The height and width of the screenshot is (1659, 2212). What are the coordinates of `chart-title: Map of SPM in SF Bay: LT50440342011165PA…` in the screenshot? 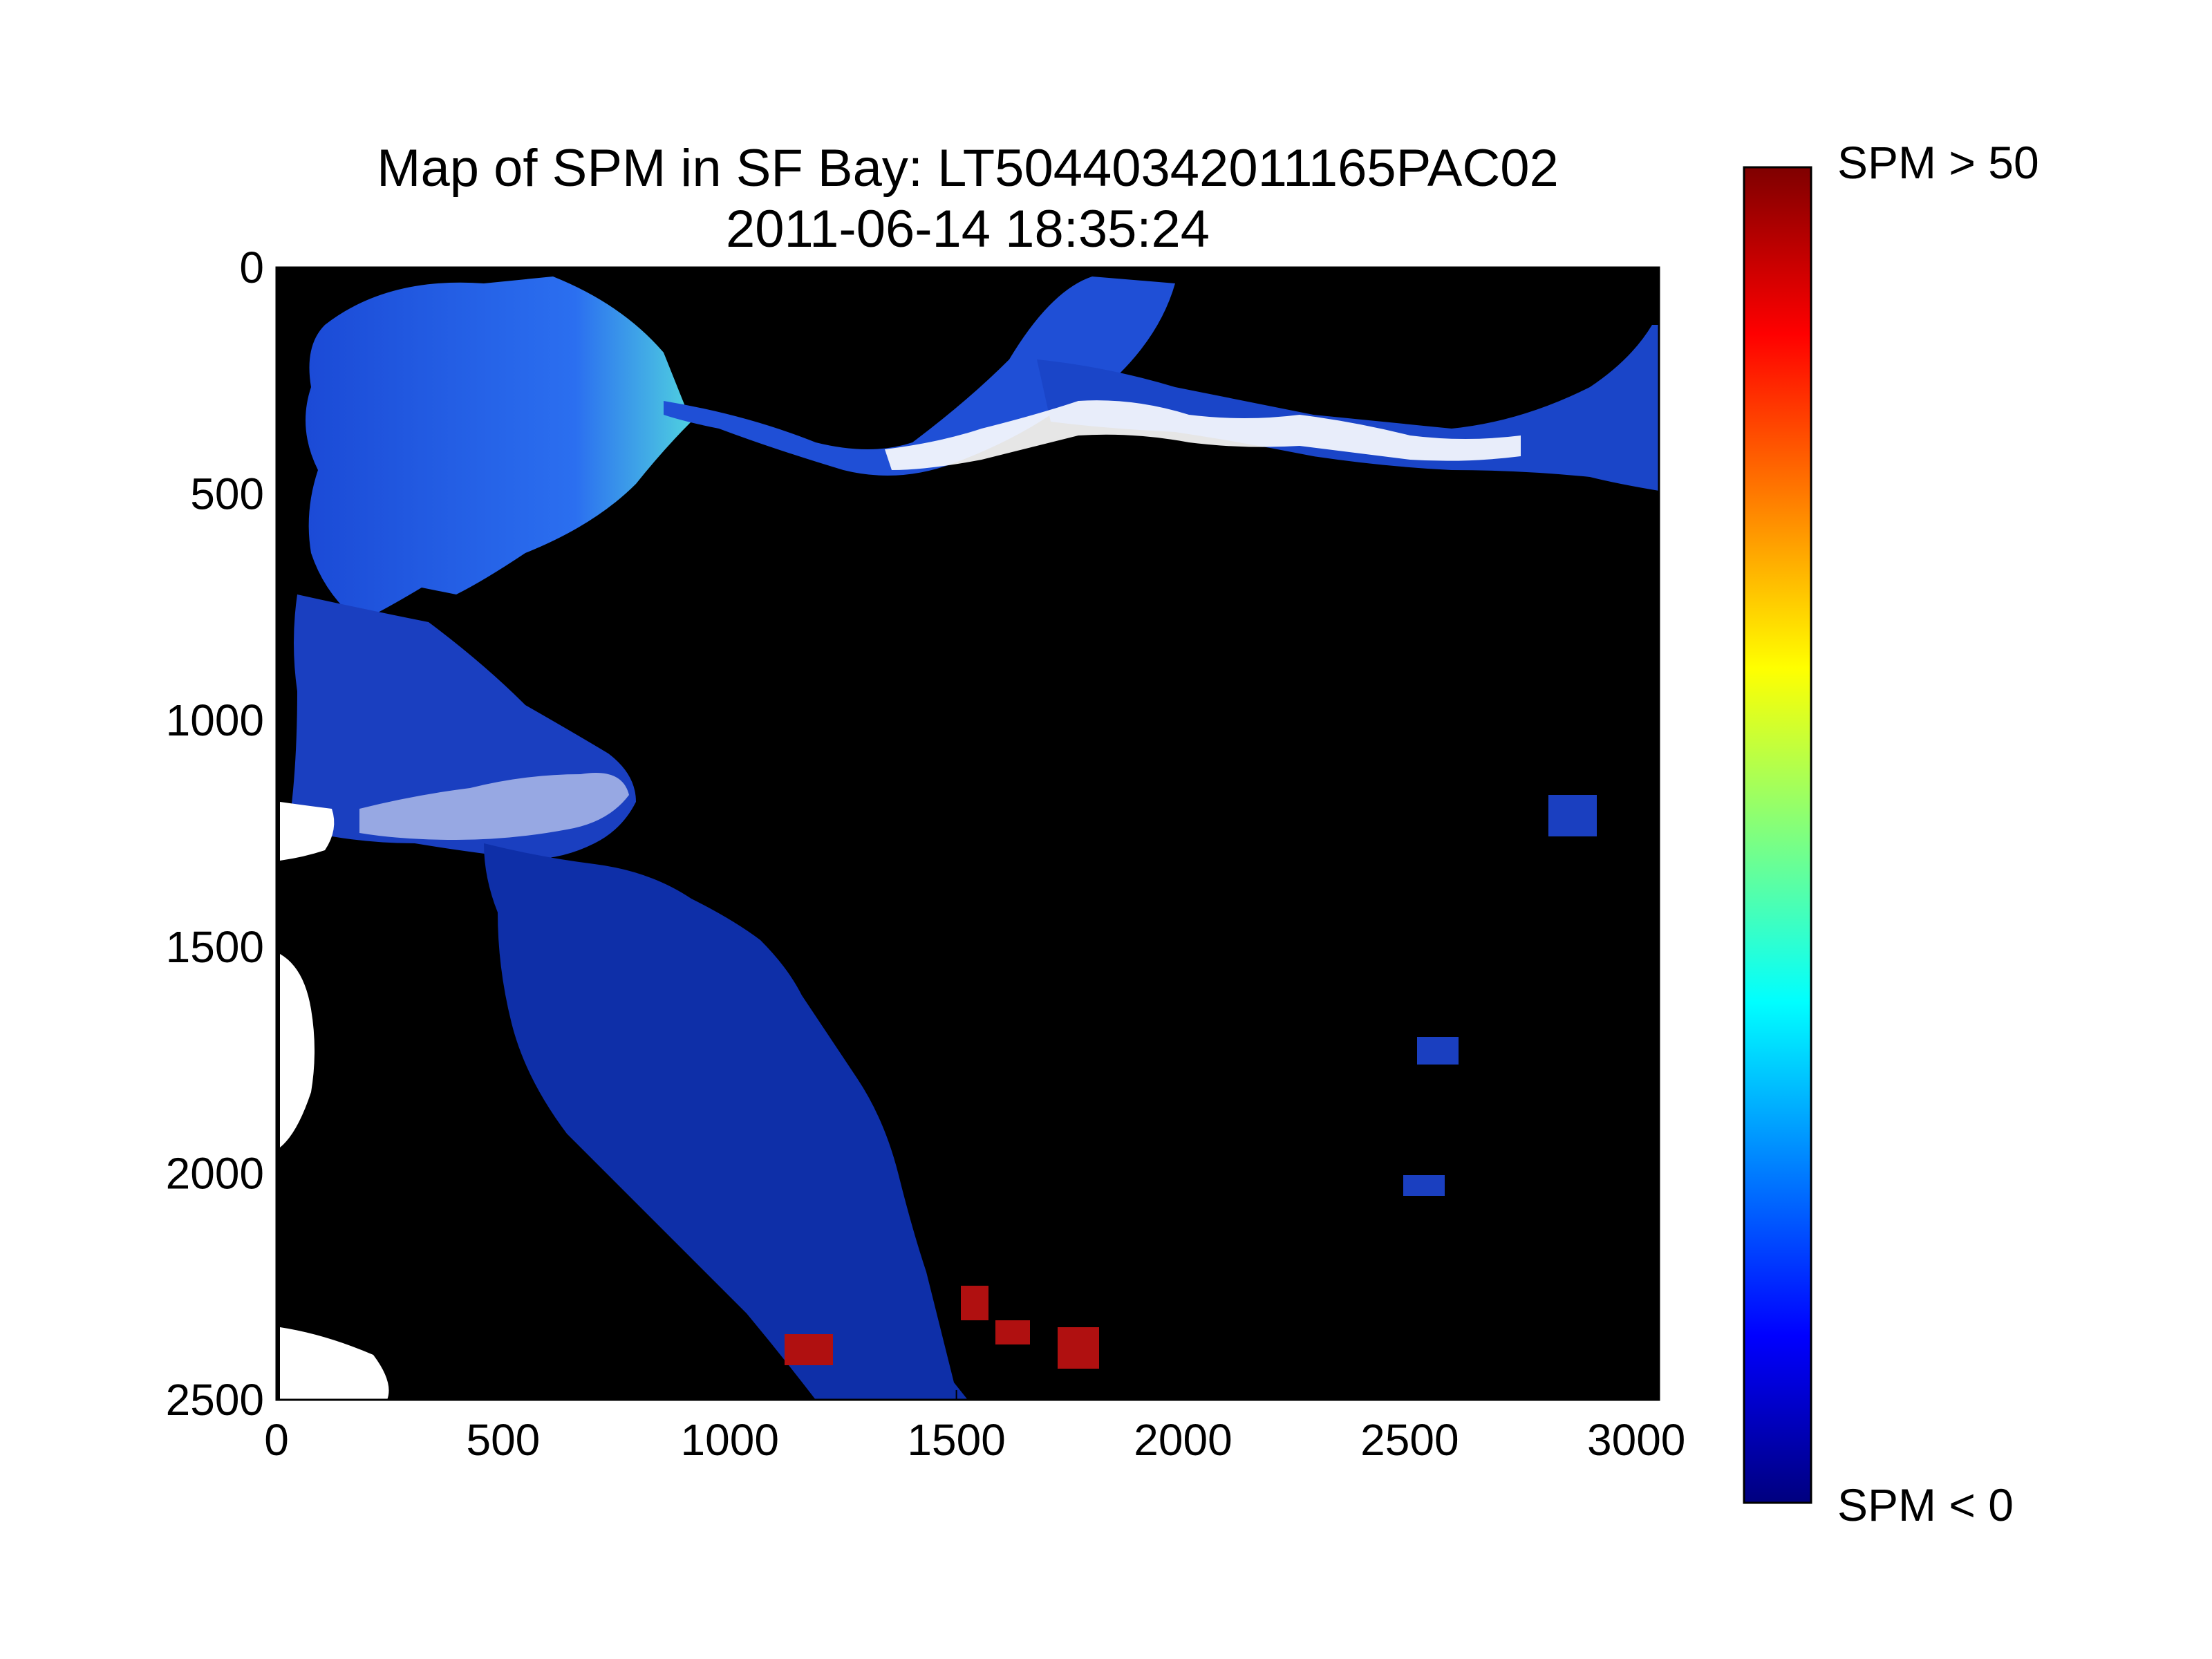 It's located at (968, 168).